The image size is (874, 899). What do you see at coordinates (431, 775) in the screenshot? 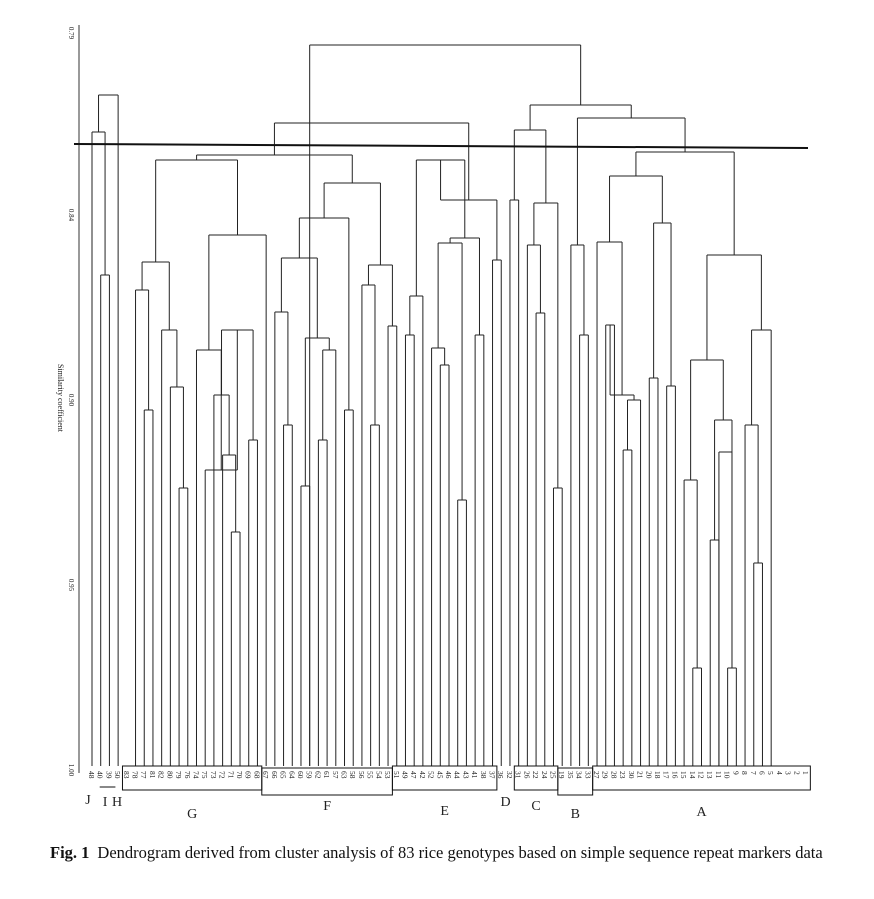
I see `leaf-label: 52` at bounding box center [431, 775].